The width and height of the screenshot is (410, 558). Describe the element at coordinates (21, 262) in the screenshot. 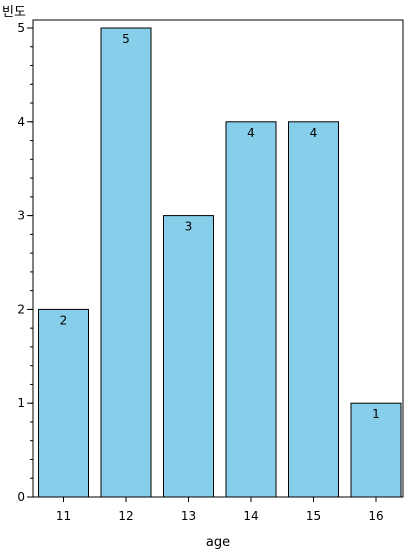

I see `y-axis-tick-labels: 0 1 2 3 4 5` at that location.